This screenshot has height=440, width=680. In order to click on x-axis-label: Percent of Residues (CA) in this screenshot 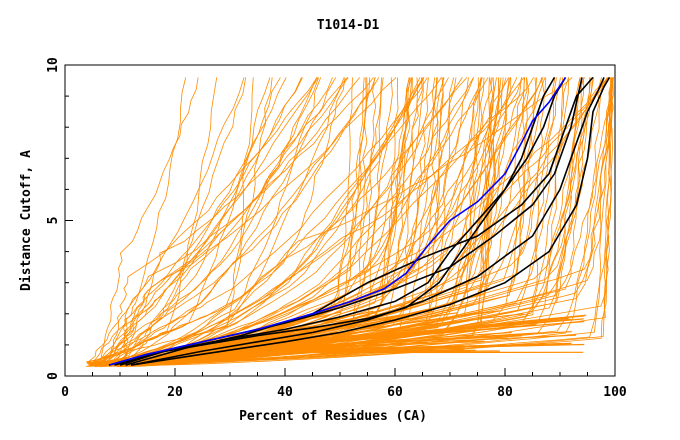, I will do `click(333, 416)`.